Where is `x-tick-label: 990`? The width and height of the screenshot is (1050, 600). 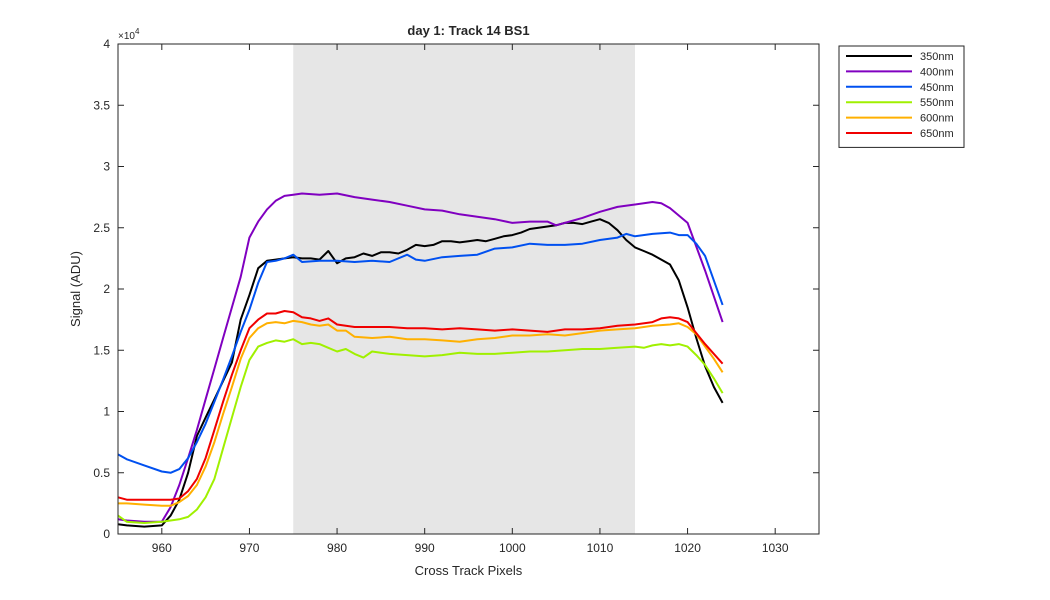 x-tick-label: 990 is located at coordinates (425, 548).